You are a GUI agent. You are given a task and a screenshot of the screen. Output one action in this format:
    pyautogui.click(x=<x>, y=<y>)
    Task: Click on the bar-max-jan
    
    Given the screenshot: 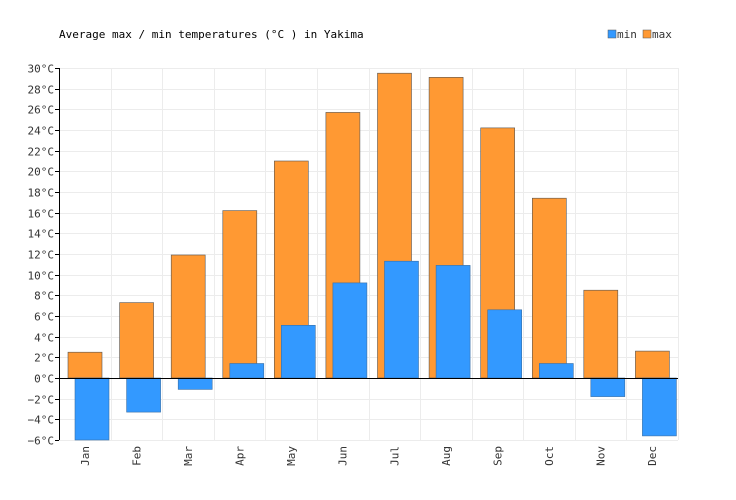 What is the action you would take?
    pyautogui.click(x=85, y=365)
    